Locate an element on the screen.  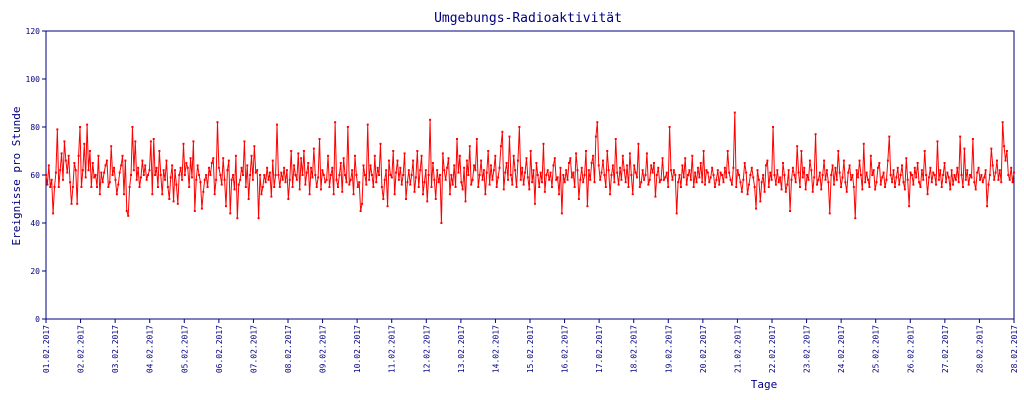
x-tick-label-13: 14.02.2017 is located at coordinates (495, 349).